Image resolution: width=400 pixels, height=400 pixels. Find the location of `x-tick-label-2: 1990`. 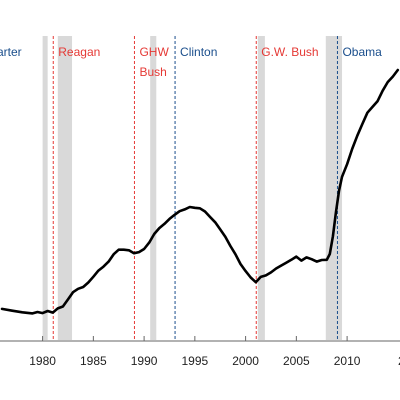

x-tick-label-2: 1990 is located at coordinates (144, 361).